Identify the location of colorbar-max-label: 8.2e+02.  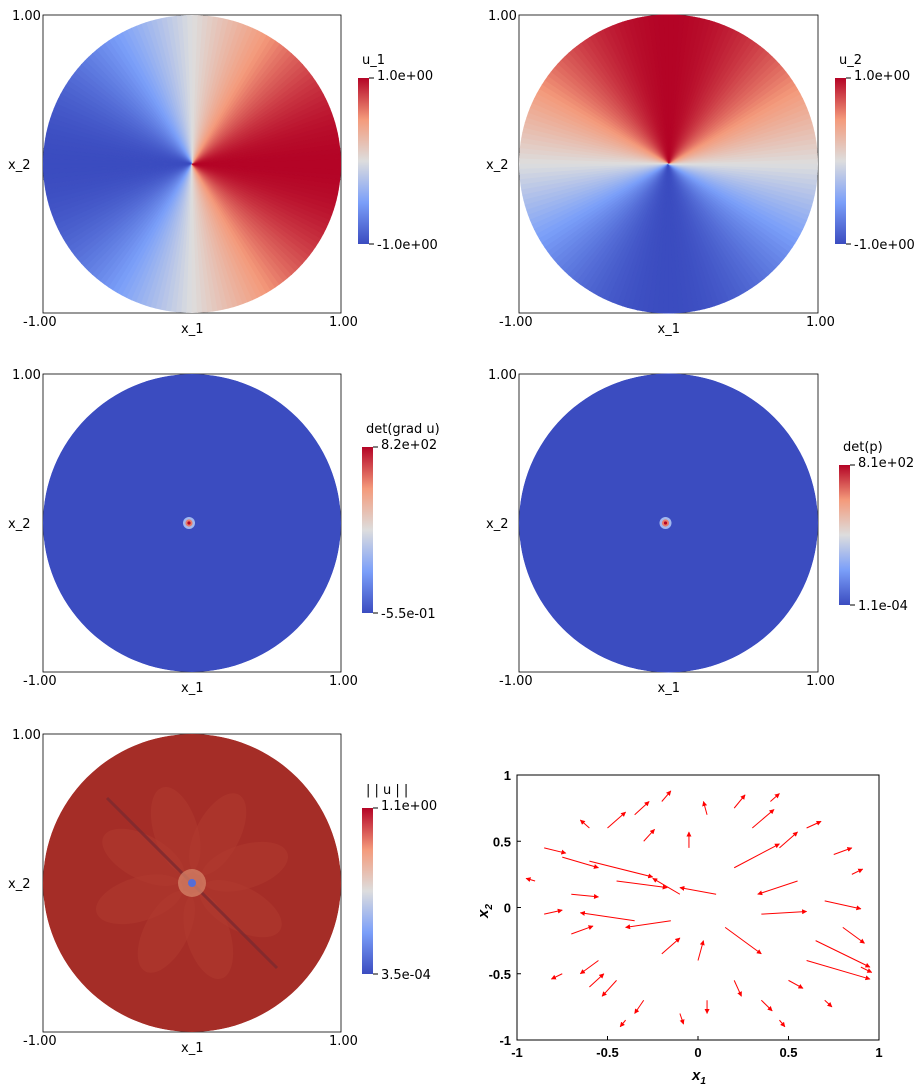
(409, 445).